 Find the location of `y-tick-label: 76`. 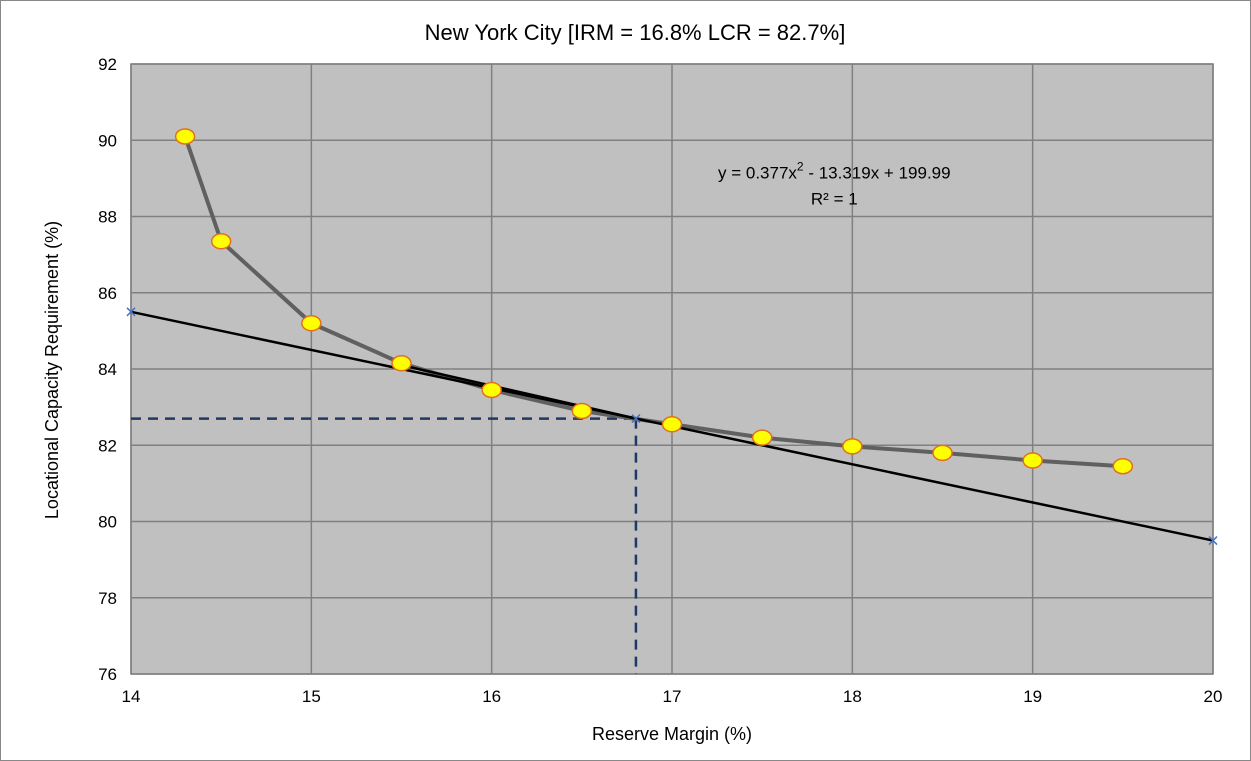

y-tick-label: 76 is located at coordinates (107, 674).